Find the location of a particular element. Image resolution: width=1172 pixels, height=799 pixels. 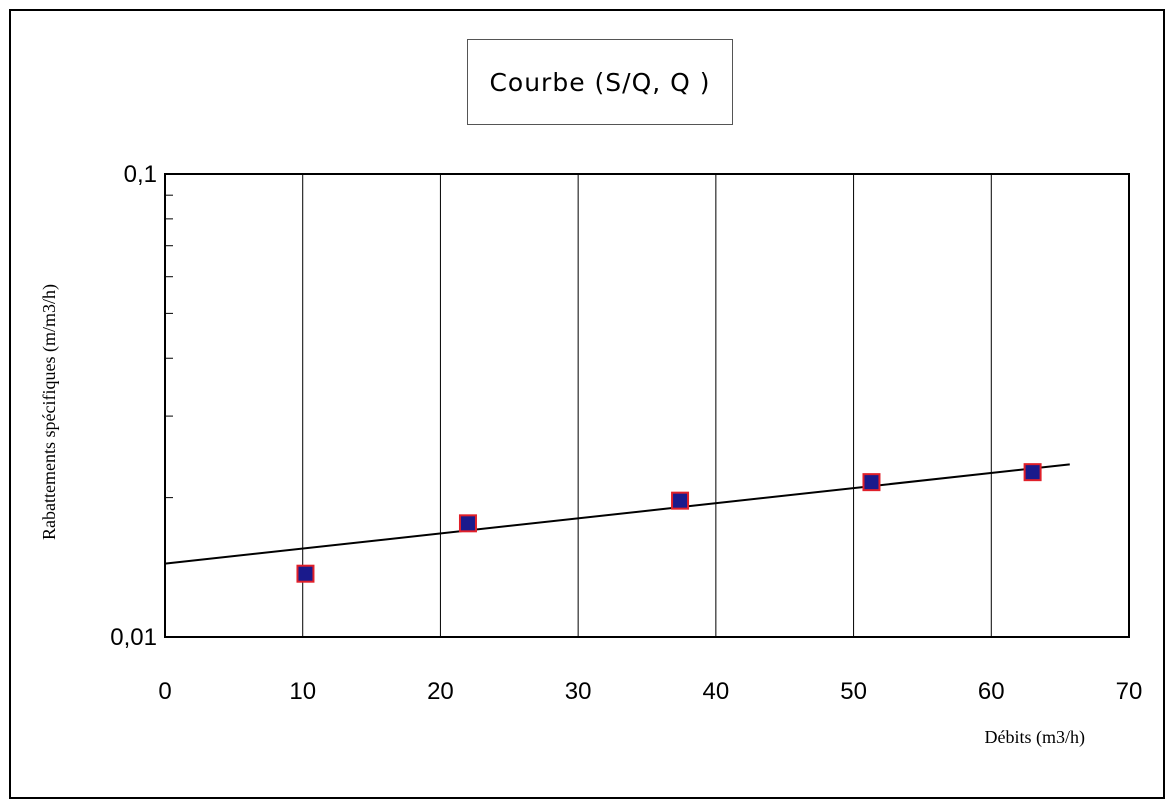

trendline is located at coordinates (617, 514).